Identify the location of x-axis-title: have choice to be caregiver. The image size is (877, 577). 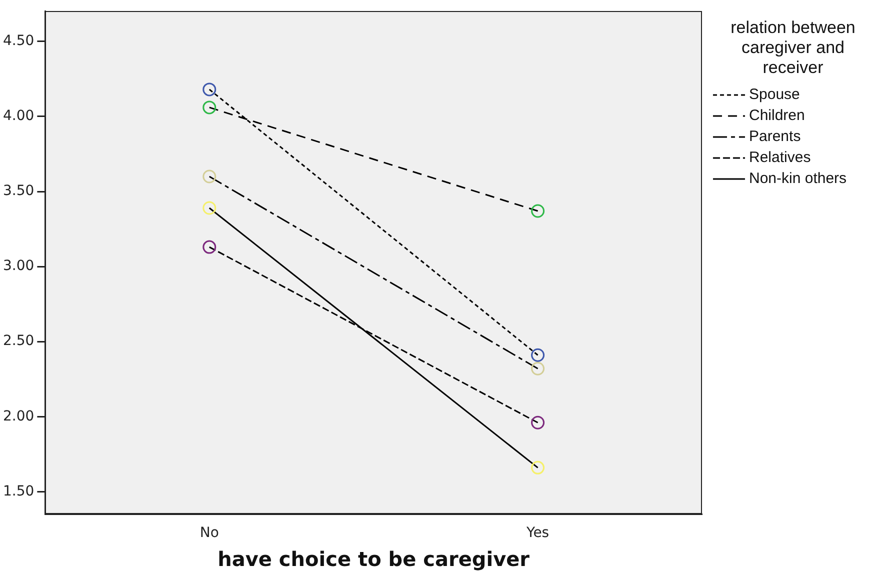
(374, 559).